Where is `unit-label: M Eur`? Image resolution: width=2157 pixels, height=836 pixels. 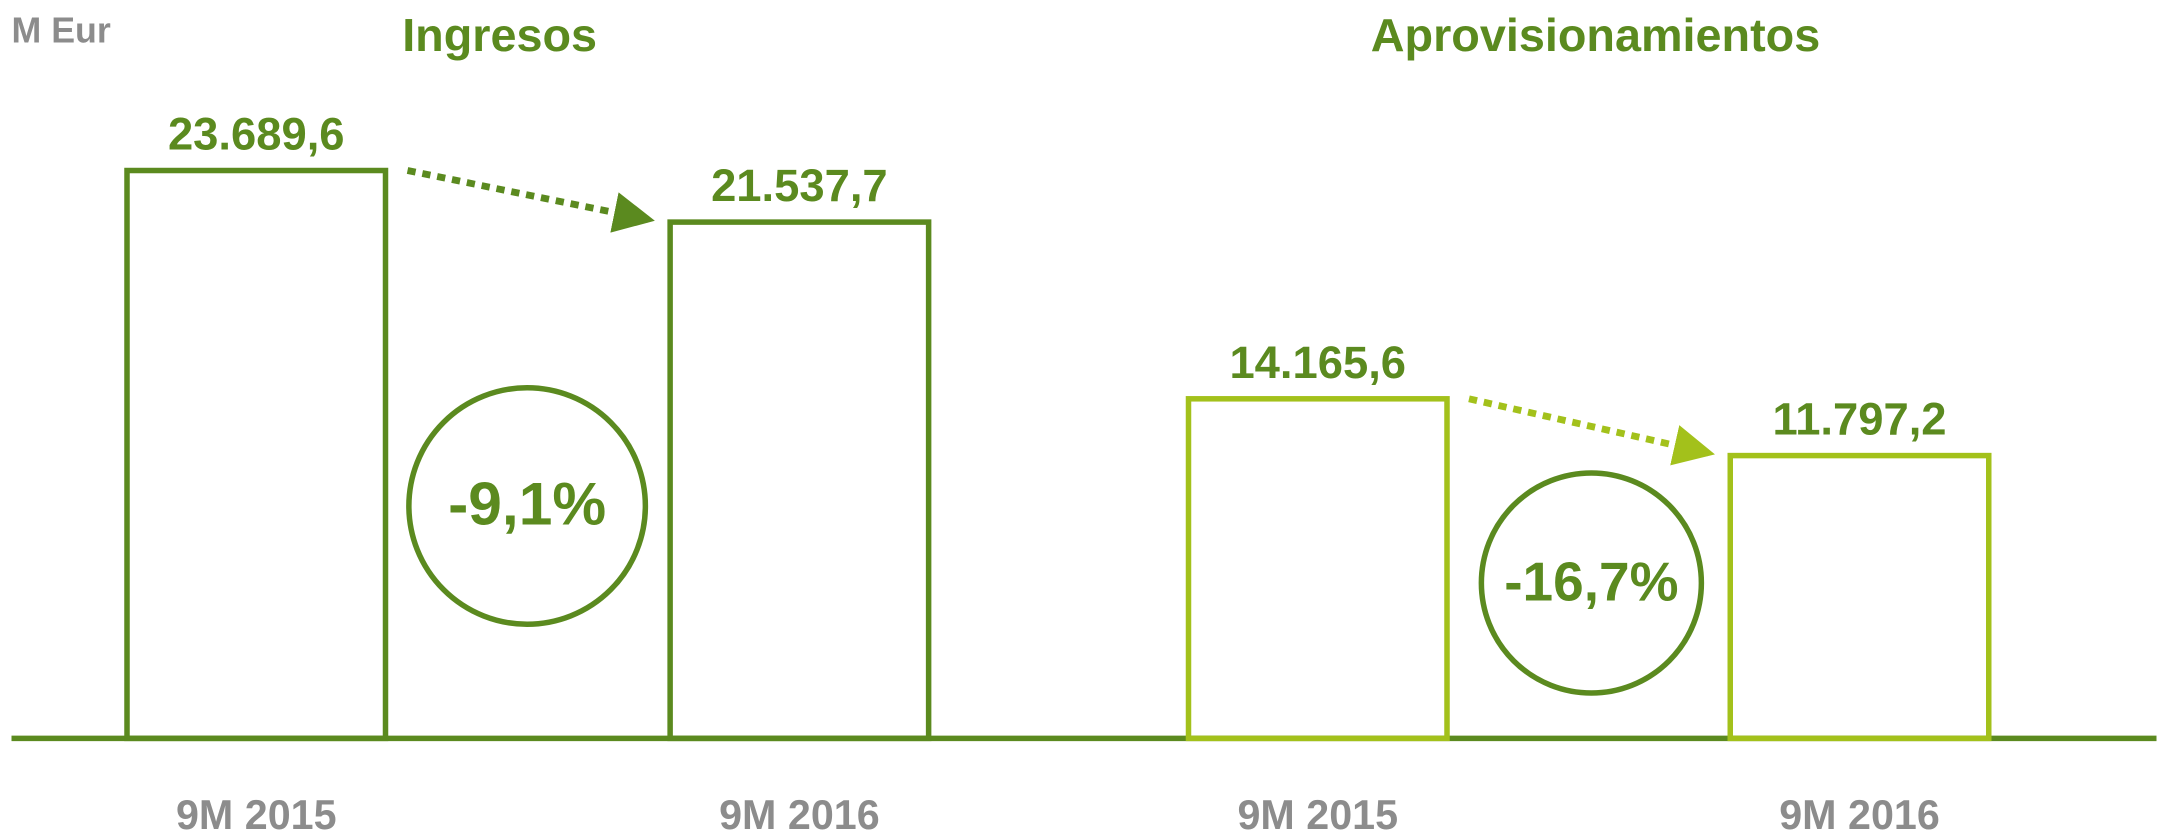
unit-label: M Eur is located at coordinates (61, 30).